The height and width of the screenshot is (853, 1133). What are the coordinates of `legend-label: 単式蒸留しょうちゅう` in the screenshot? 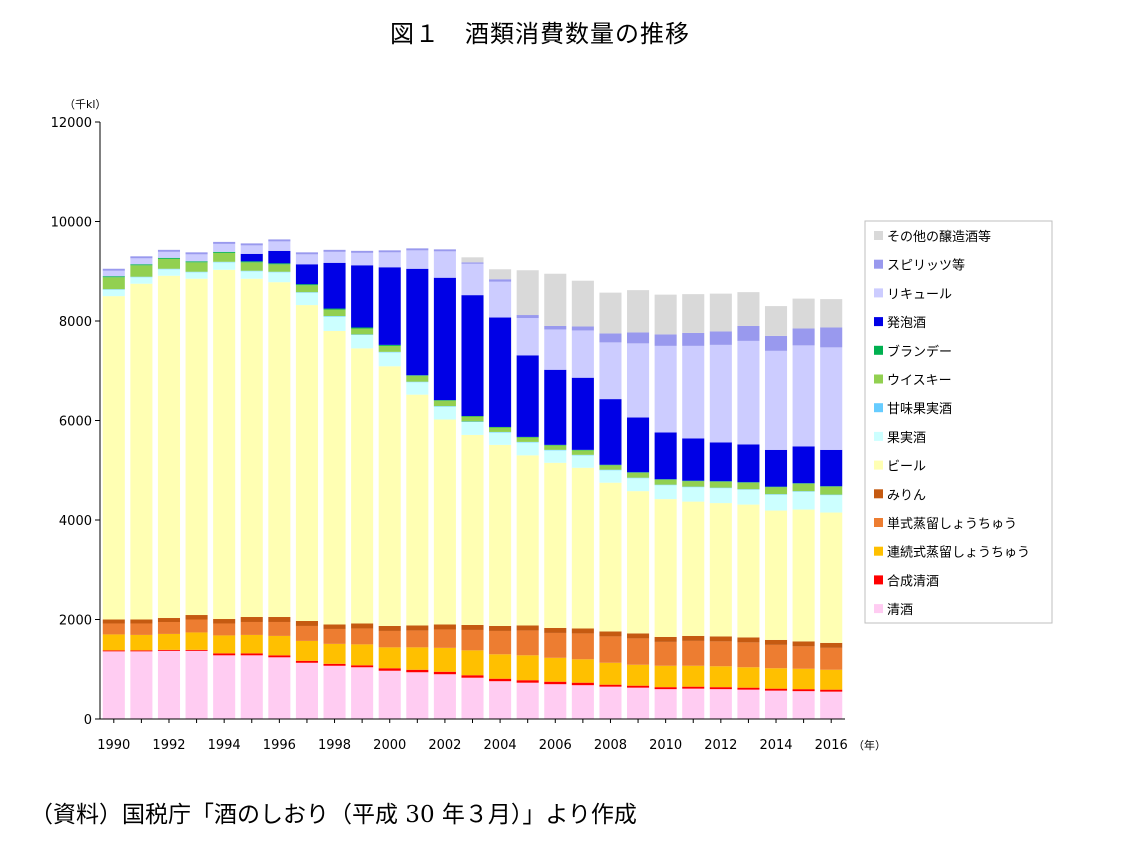 It's located at (952, 524).